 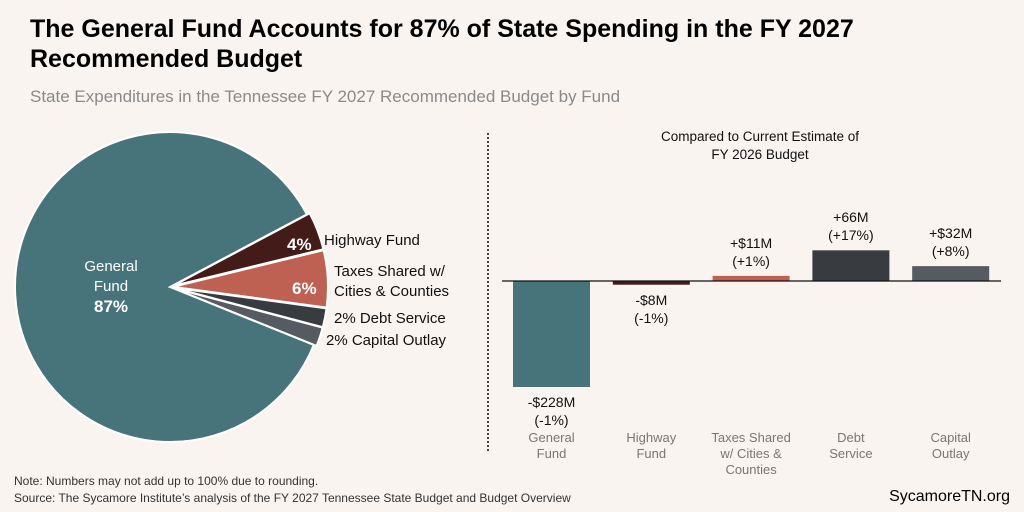 What do you see at coordinates (551, 402) in the screenshot?
I see `bar-value-text: -$228M` at bounding box center [551, 402].